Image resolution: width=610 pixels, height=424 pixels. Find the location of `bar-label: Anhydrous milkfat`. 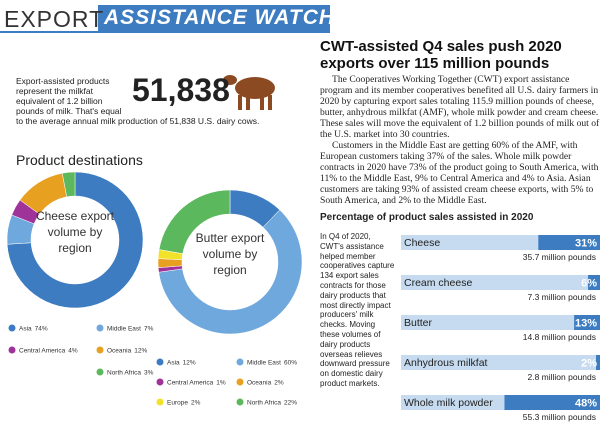

bar-label: Anhydrous milkfat is located at coordinates (446, 363).